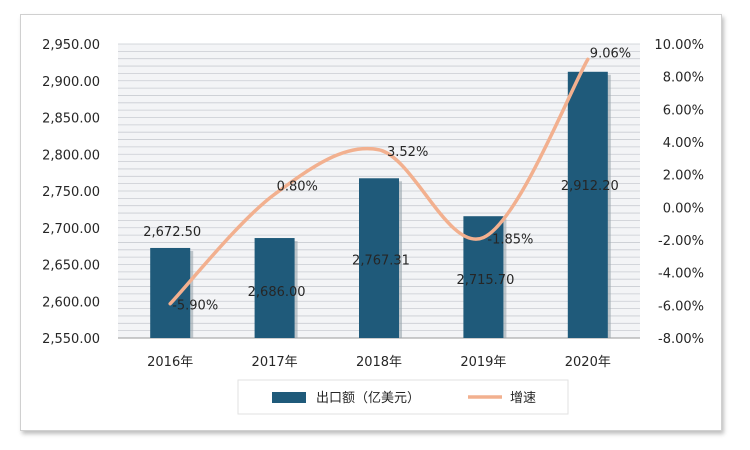 The height and width of the screenshot is (450, 750). Describe the element at coordinates (407, 152) in the screenshot. I see `line-value-label: 3.52%` at that location.